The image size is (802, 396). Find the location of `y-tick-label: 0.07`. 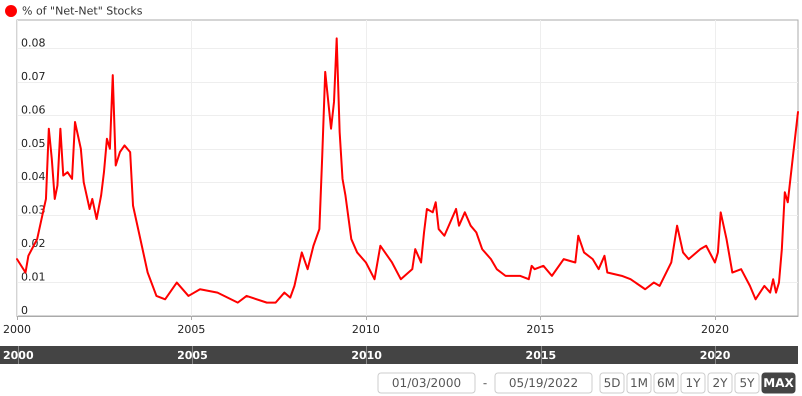

y-tick-label: 0.07 is located at coordinates (33, 76).